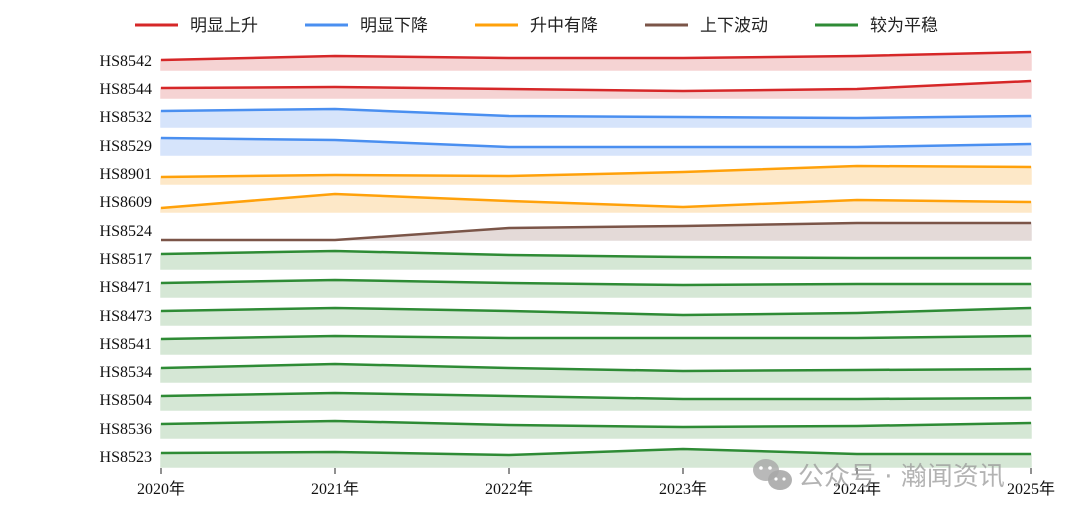 This screenshot has height=519, width=1080. I want to click on watermark: 公众号 · 瀚闻资讯, so click(879, 475).